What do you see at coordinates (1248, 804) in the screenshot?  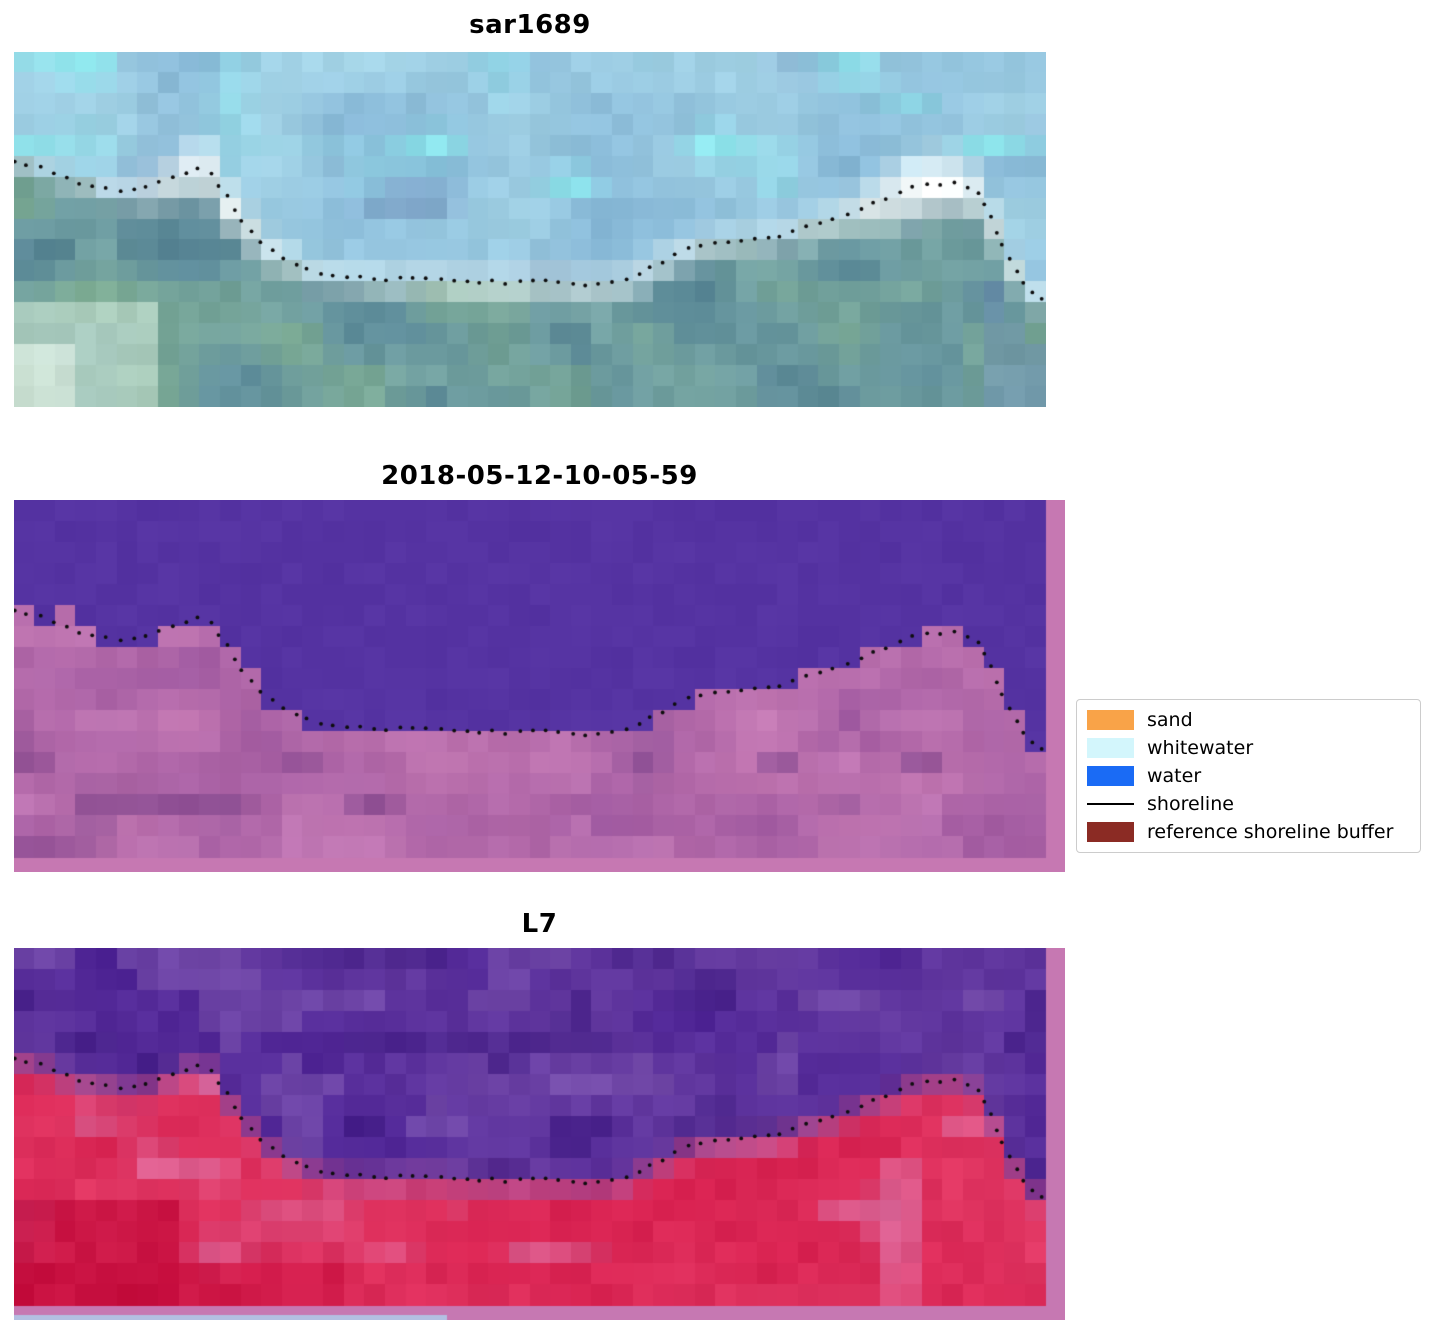 I see `legend-item-shoreline: shoreline` at bounding box center [1248, 804].